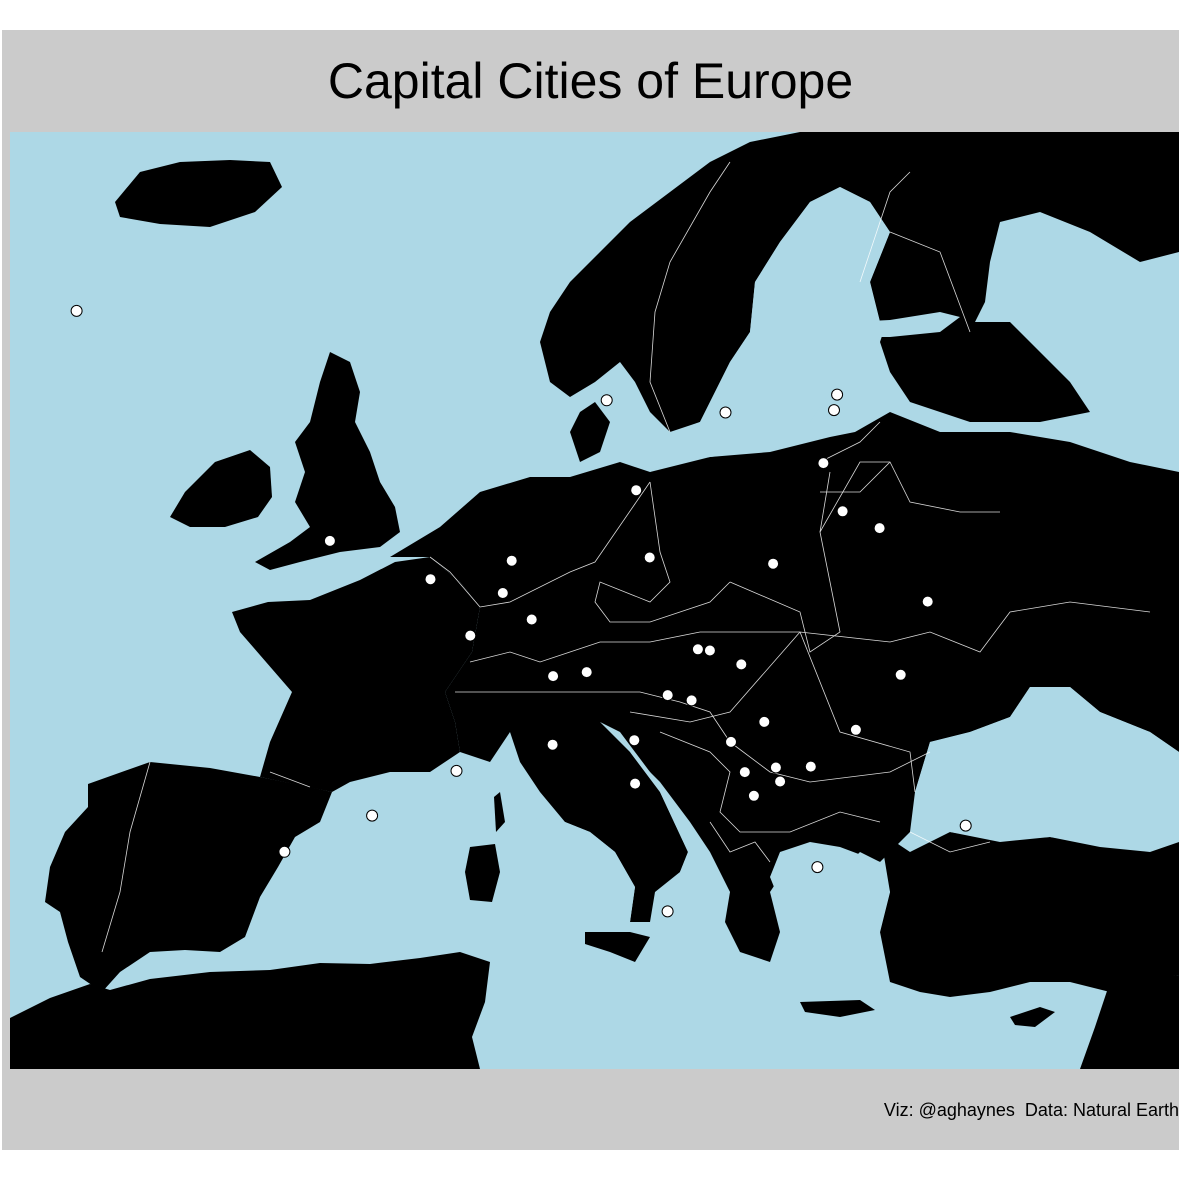 The width and height of the screenshot is (1181, 1181). I want to click on gulf-of-finland, so click(905, 324).